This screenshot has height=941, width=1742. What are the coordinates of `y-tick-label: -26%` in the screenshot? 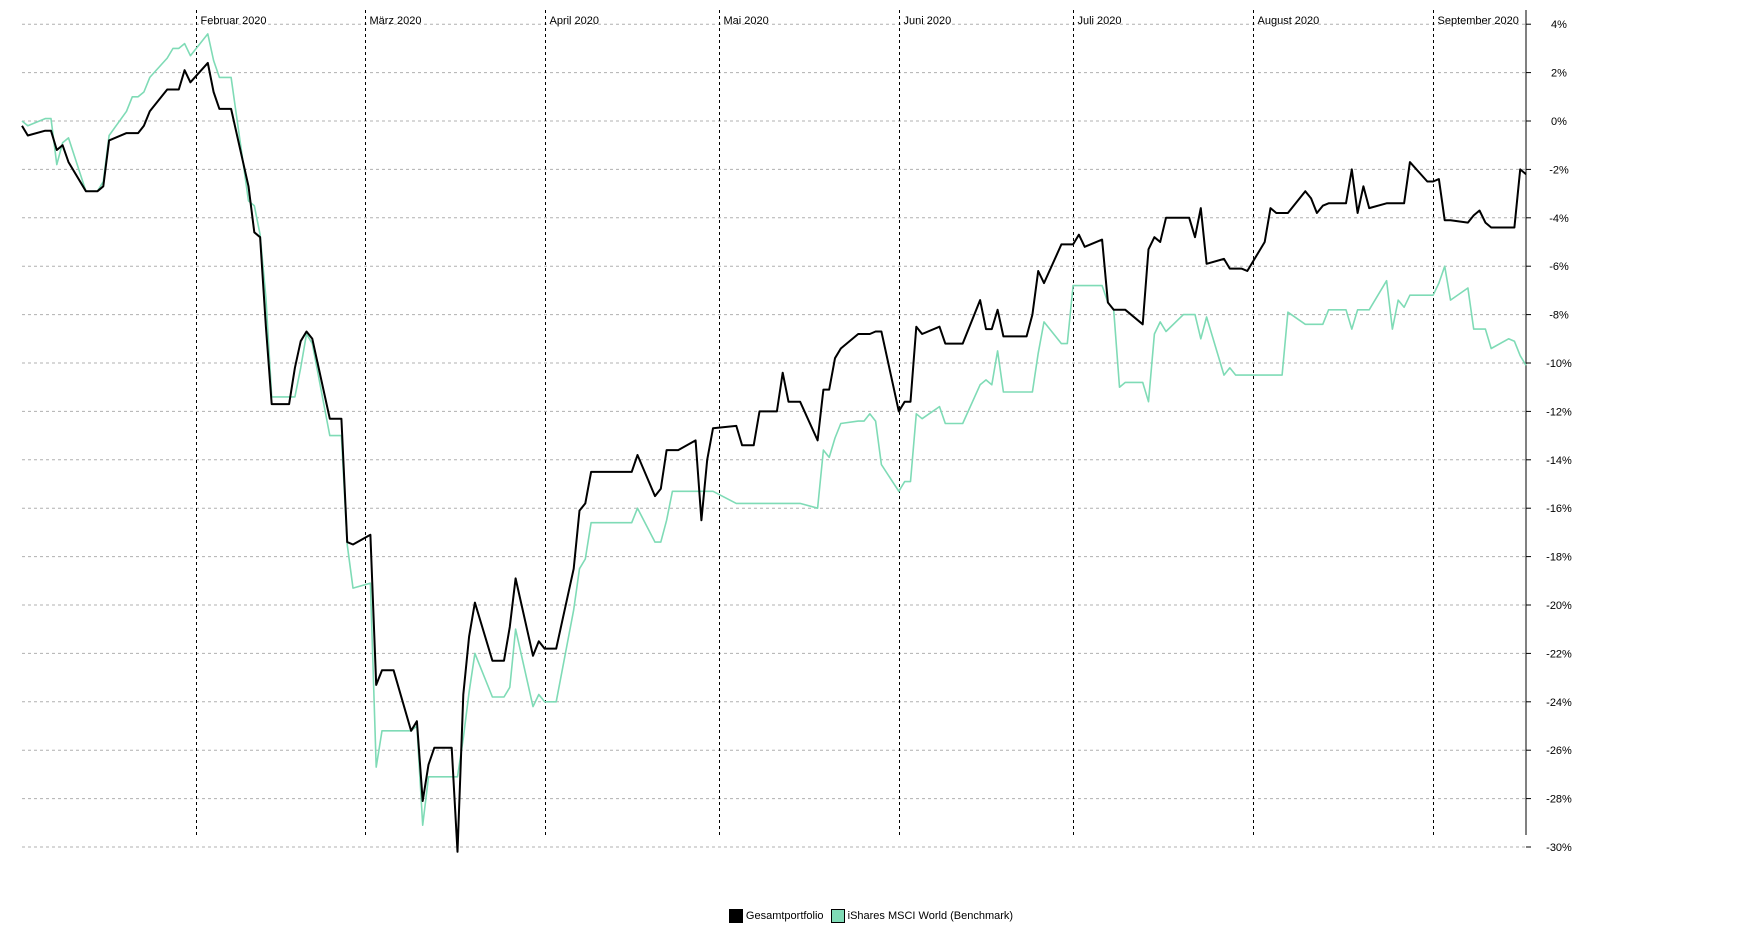 It's located at (1559, 751).